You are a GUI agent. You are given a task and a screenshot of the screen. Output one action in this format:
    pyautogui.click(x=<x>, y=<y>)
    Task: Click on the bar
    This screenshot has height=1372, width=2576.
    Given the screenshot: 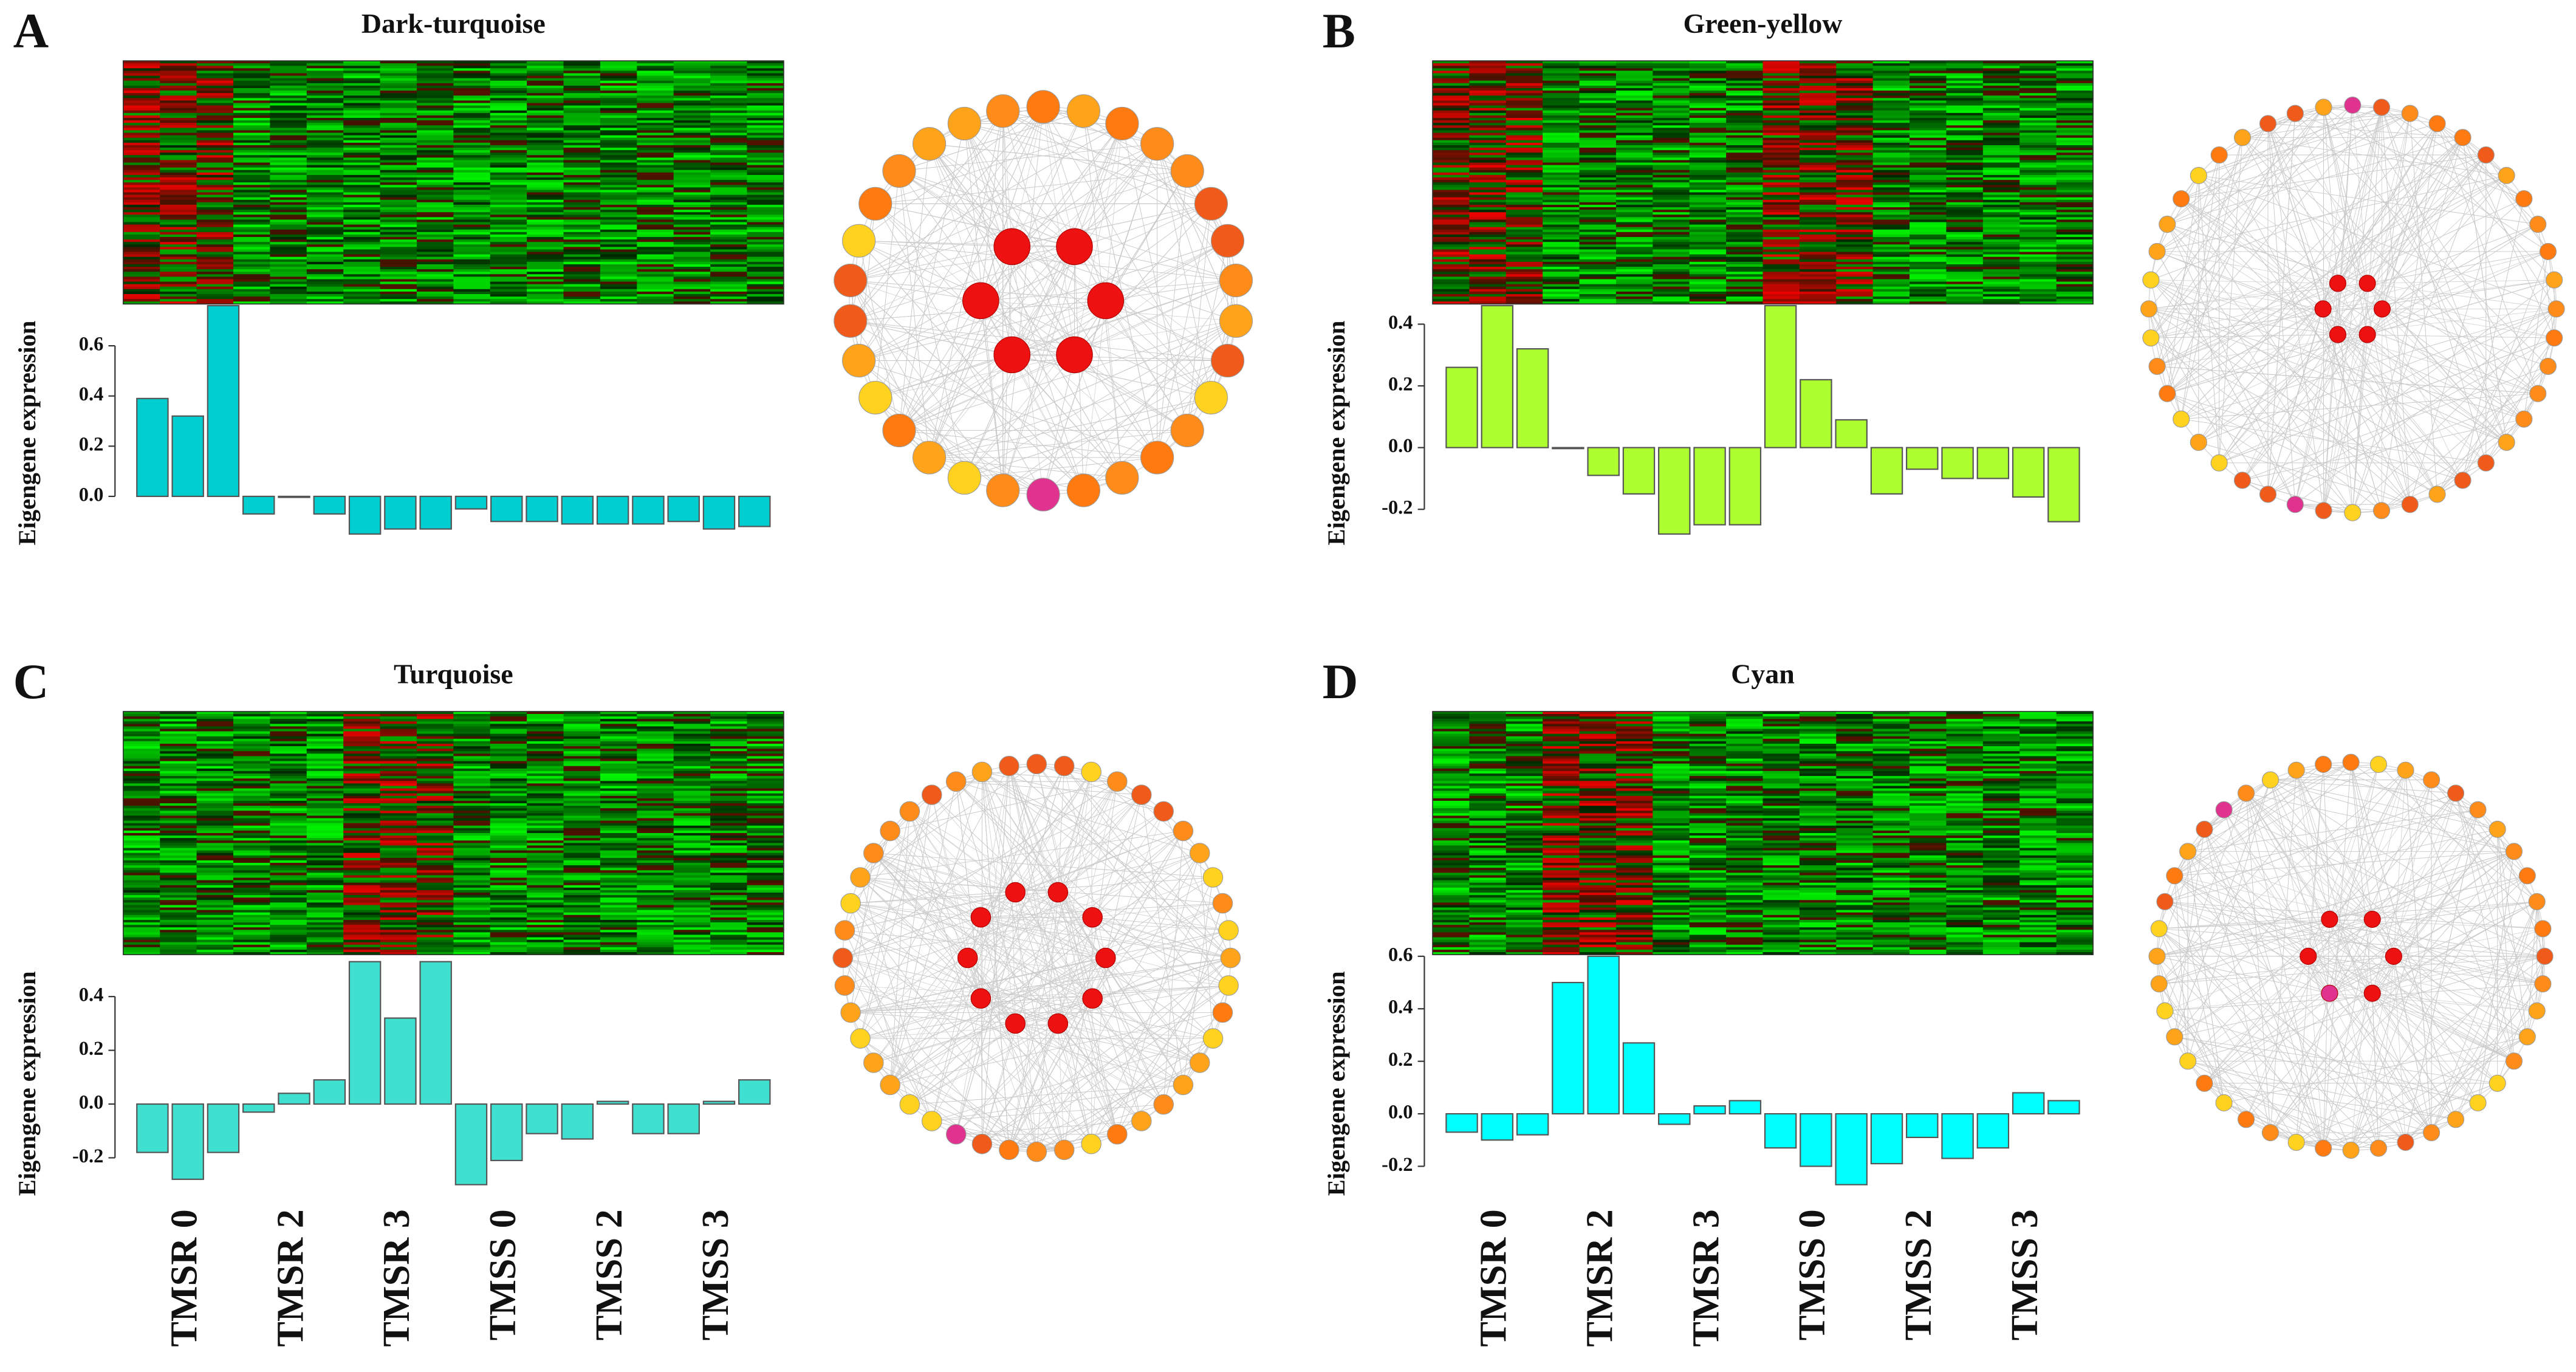 What is the action you would take?
    pyautogui.click(x=1851, y=434)
    